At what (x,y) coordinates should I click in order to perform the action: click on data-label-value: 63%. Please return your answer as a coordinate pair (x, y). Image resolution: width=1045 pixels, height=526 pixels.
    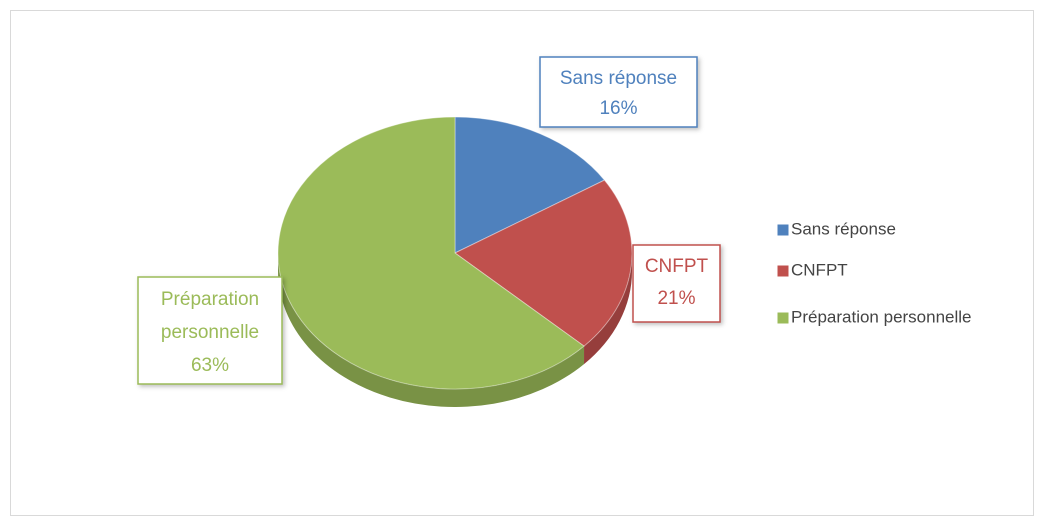
    Looking at the image, I should click on (210, 365).